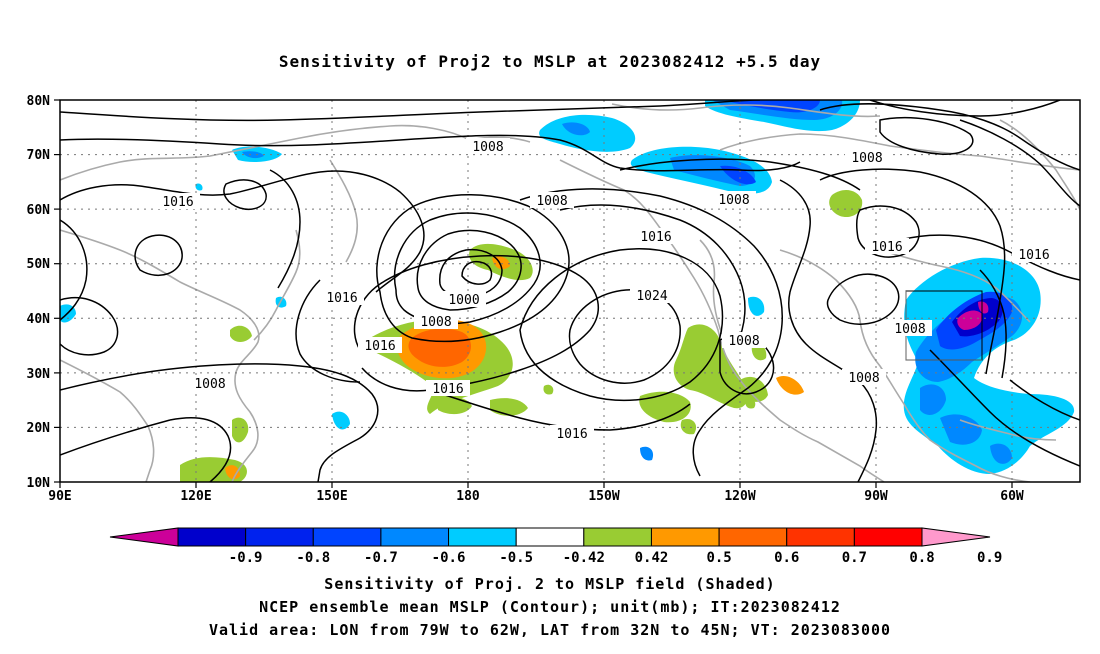  What do you see at coordinates (739, 496) in the screenshot?
I see `lon-label: 120W` at bounding box center [739, 496].